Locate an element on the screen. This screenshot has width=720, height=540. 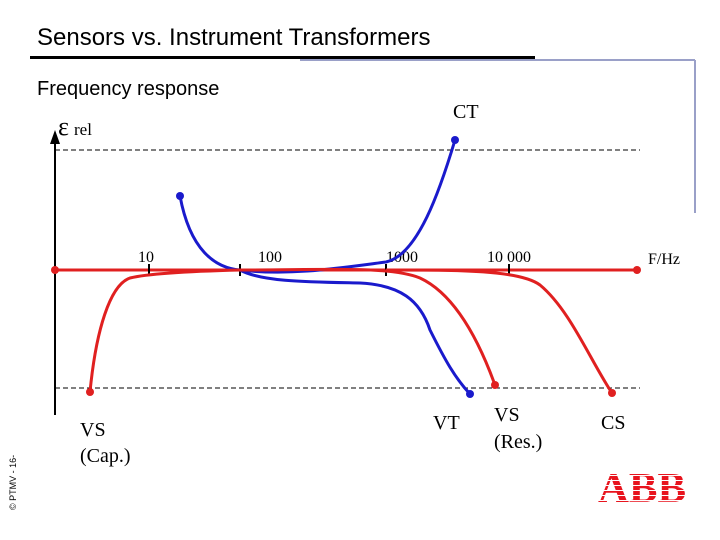
tick-label-10: 10 is located at coordinates (146, 257).